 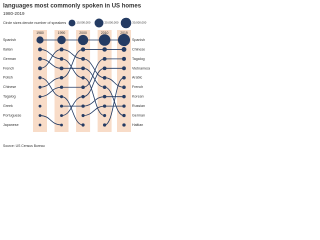 I want to click on left-label: Greek, so click(x=8, y=106).